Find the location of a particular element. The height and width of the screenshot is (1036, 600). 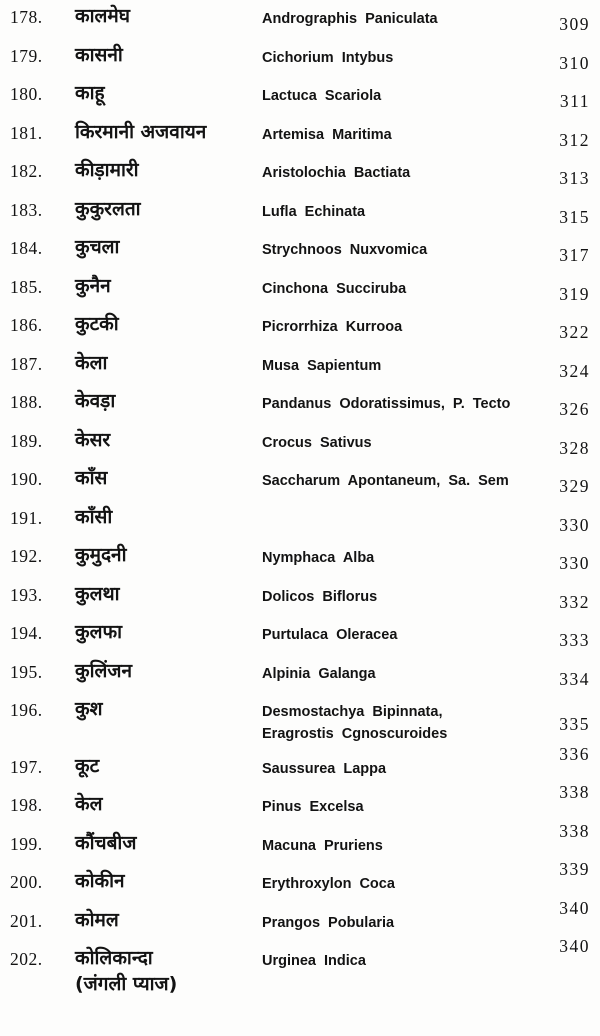

hindi-name-line1: कुलिंजन is located at coordinates (104, 670).